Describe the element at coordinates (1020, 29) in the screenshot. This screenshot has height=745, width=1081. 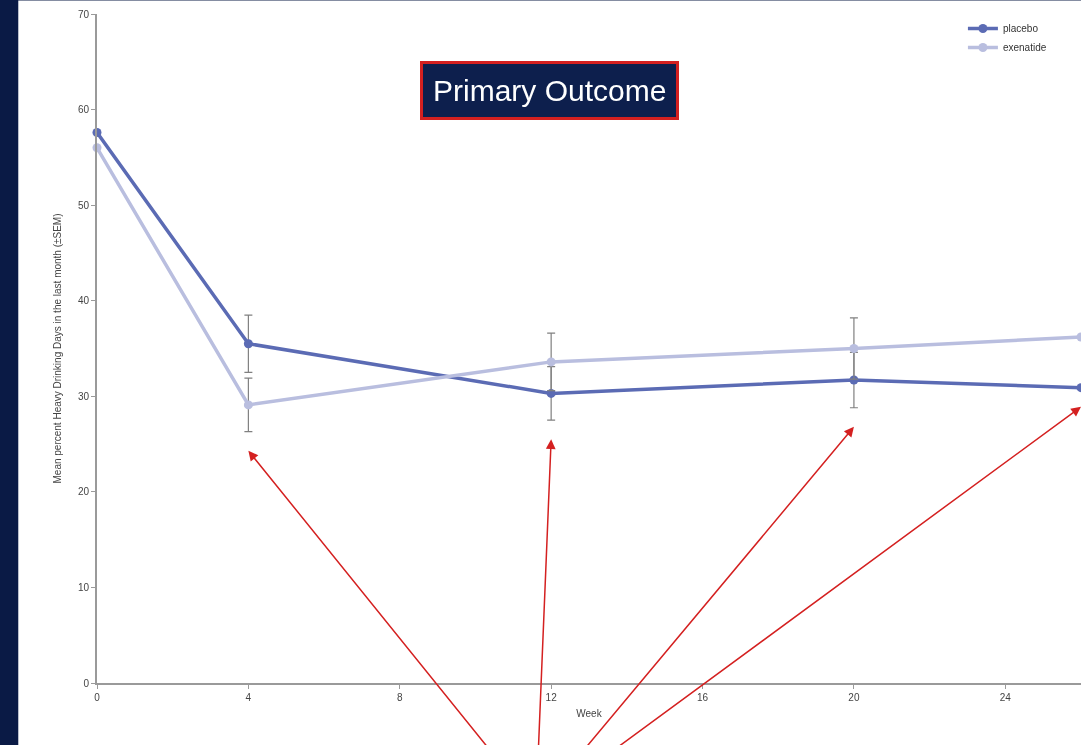
I see `legend-label: placebo` at that location.